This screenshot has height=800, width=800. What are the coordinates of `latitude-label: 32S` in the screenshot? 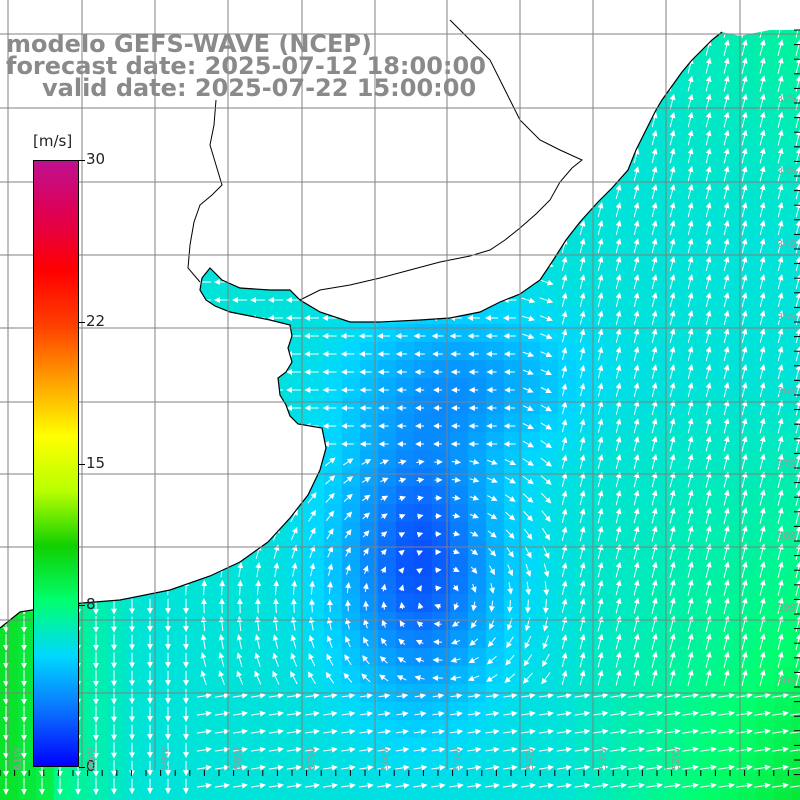 It's located at (786, 99).